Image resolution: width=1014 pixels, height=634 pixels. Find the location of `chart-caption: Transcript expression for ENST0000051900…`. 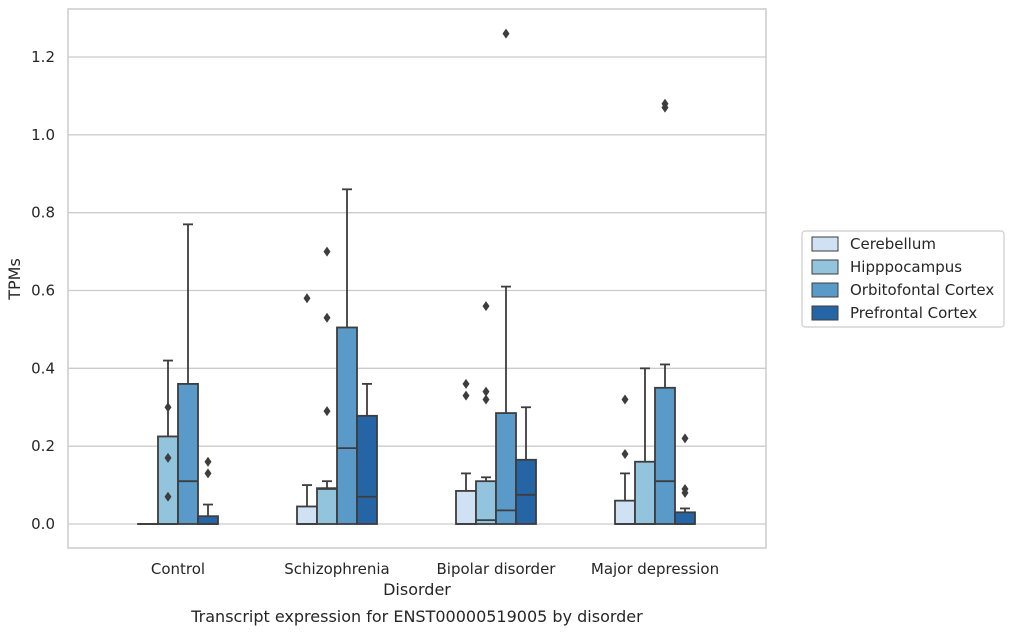

chart-caption: Transcript expression for ENST0000051900… is located at coordinates (416, 616).